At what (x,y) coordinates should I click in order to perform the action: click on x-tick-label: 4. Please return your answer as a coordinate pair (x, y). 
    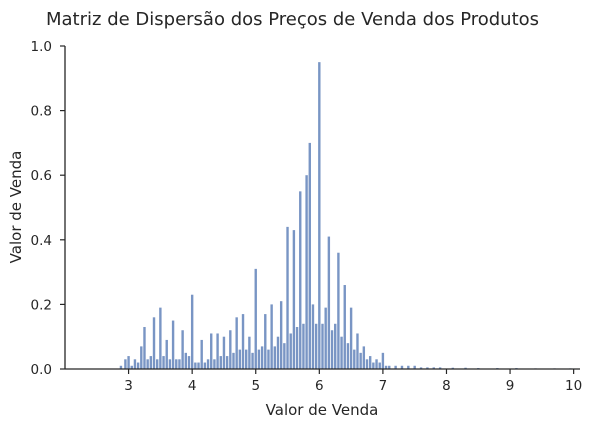
    Looking at the image, I should click on (192, 386).